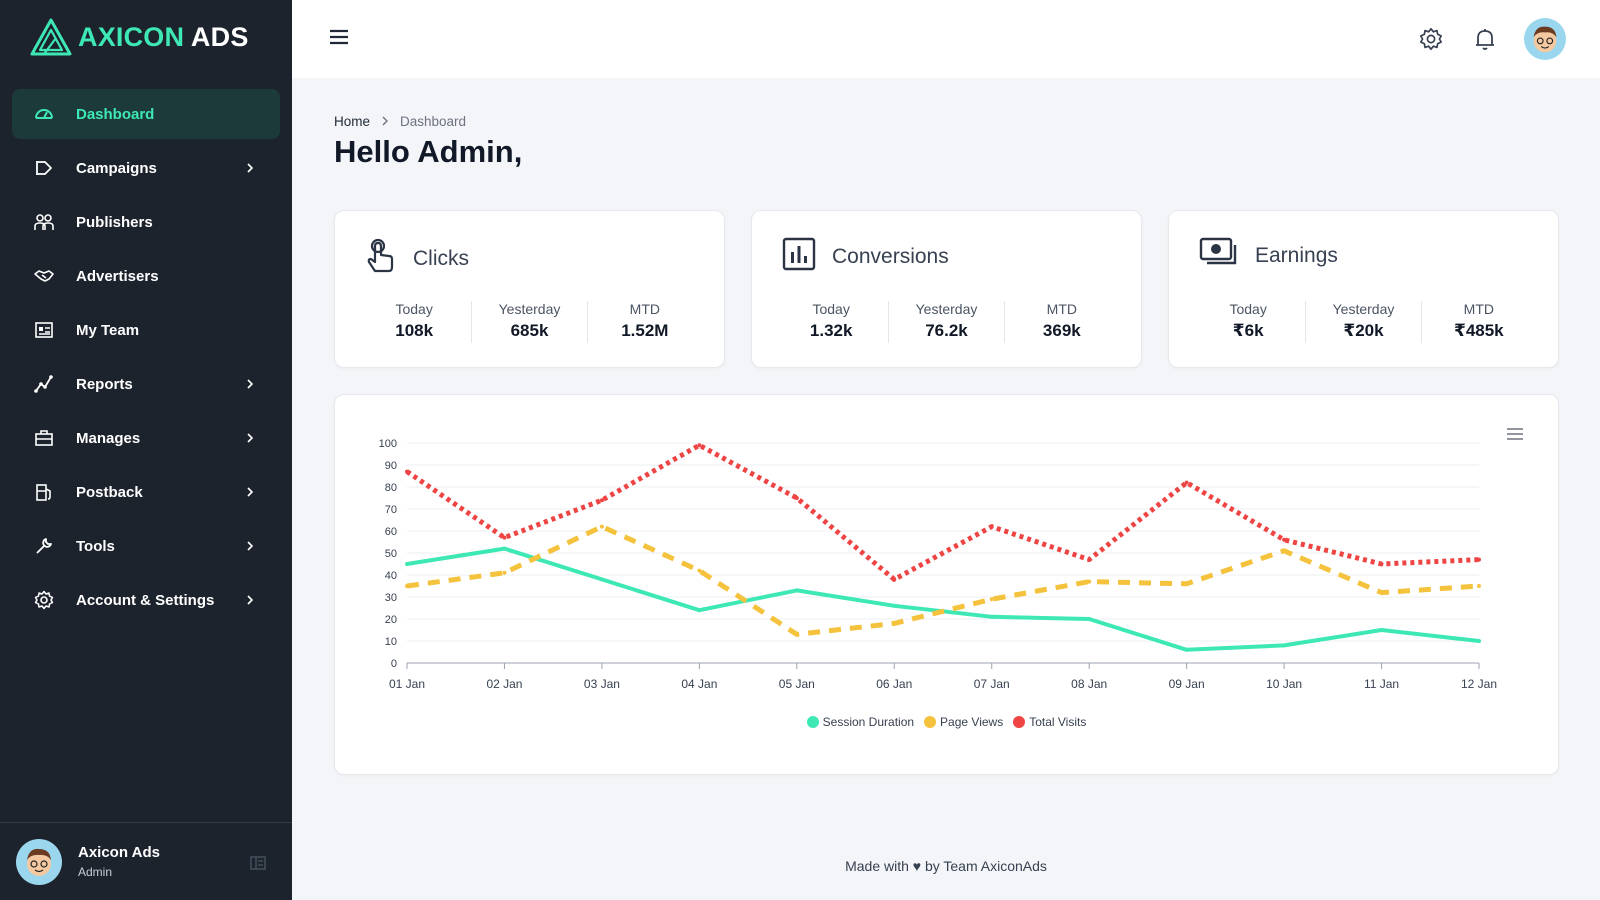 This screenshot has width=1600, height=900. Describe the element at coordinates (428, 151) in the screenshot. I see `page-title: Hello Admin,` at that location.